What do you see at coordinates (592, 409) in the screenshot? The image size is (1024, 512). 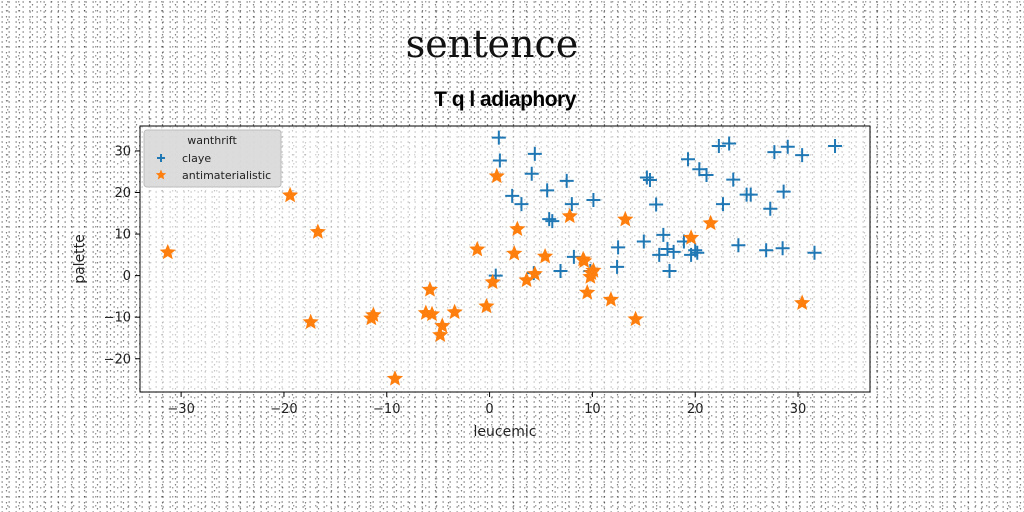 I see `x-tick-label: 10` at bounding box center [592, 409].